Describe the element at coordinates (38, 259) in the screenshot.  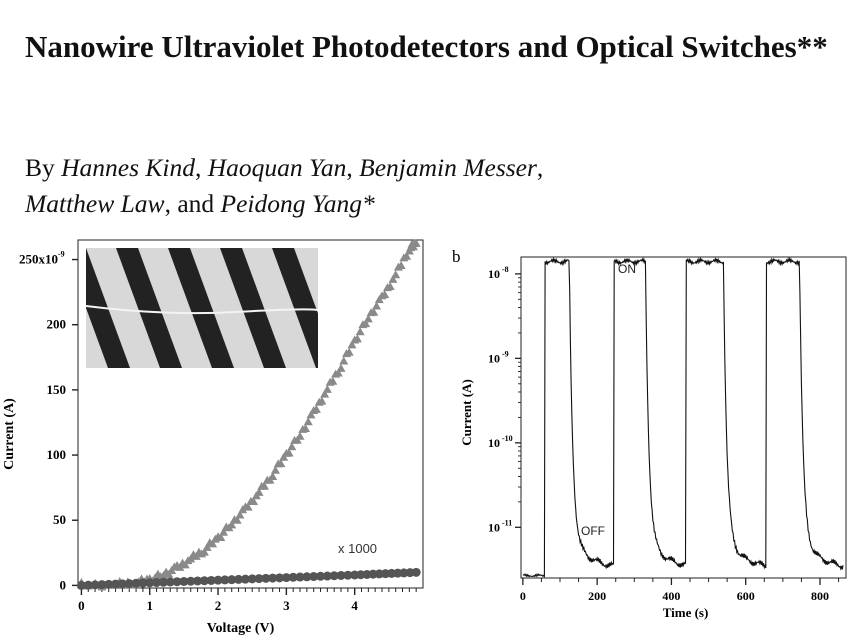
I see `y-tick-label: 250x10` at that location.